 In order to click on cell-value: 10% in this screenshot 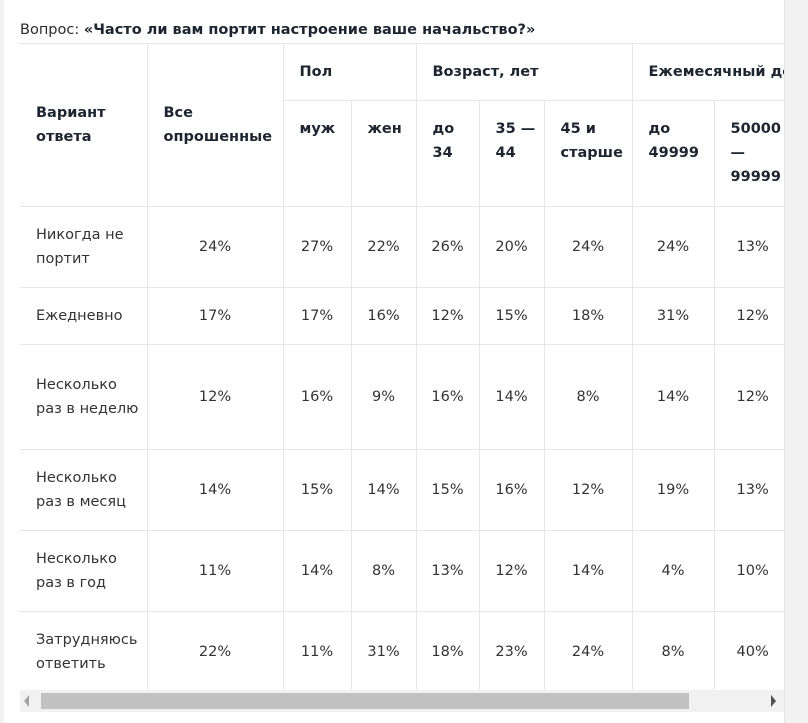, I will do `click(749, 571)`.